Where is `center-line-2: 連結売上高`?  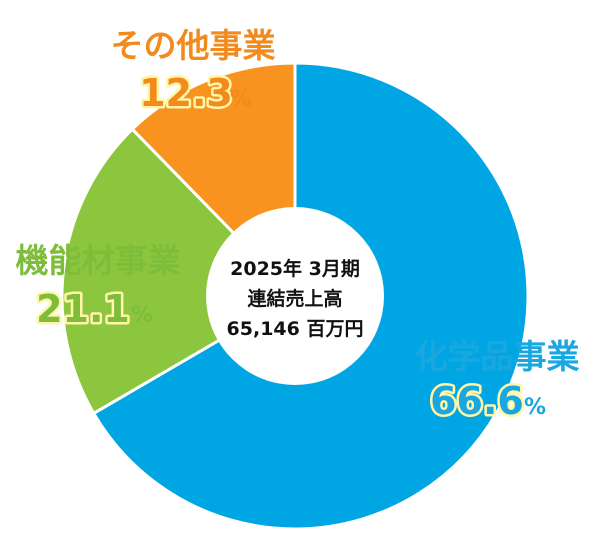 center-line-2: 連結売上高 is located at coordinates (294, 298).